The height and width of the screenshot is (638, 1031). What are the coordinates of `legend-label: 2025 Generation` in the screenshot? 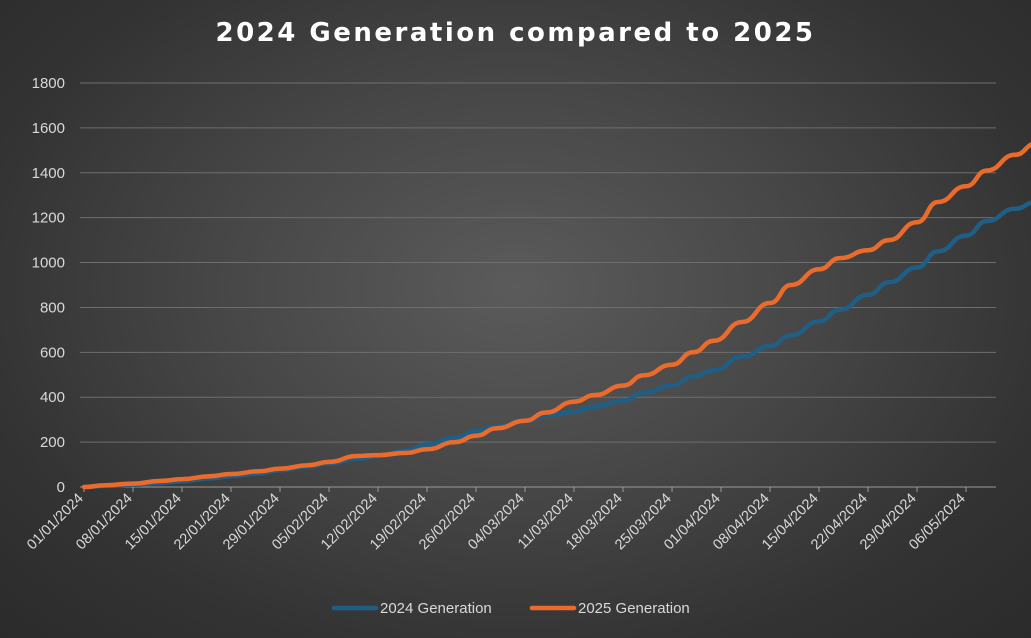 It's located at (634, 608).